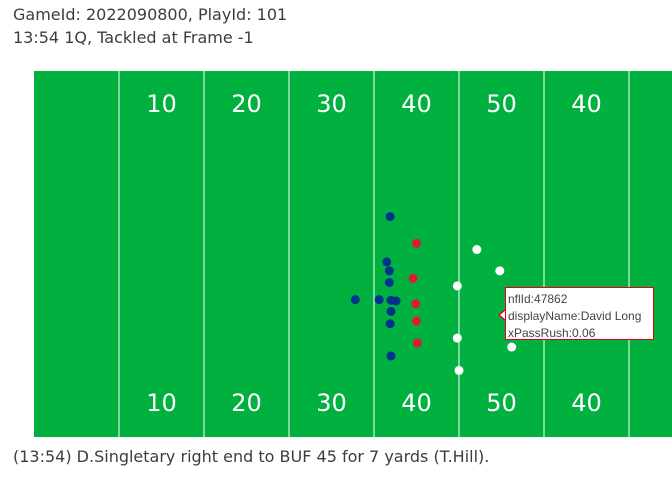  Describe the element at coordinates (331, 104) in the screenshot. I see `yard-number-top: 30` at that location.